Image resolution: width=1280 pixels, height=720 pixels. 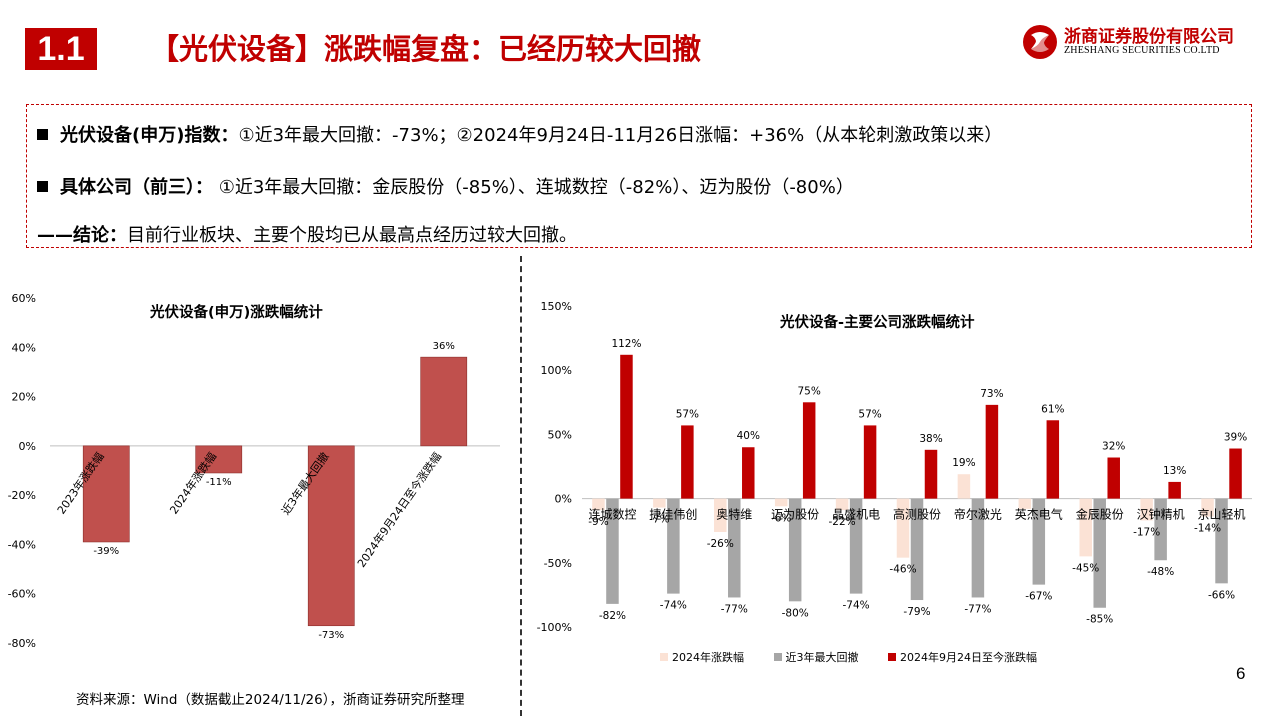 I want to click on company-name-en: ZHESHANG SECURITIES CO.LTD, so click(x=1142, y=50).